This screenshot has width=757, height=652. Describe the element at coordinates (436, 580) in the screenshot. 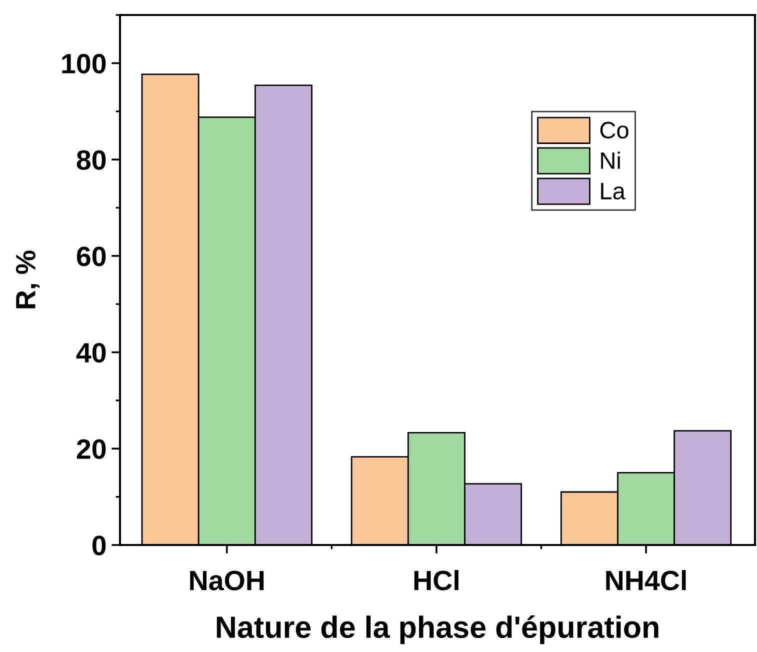

I see `x-tick-label: HCl` at that location.